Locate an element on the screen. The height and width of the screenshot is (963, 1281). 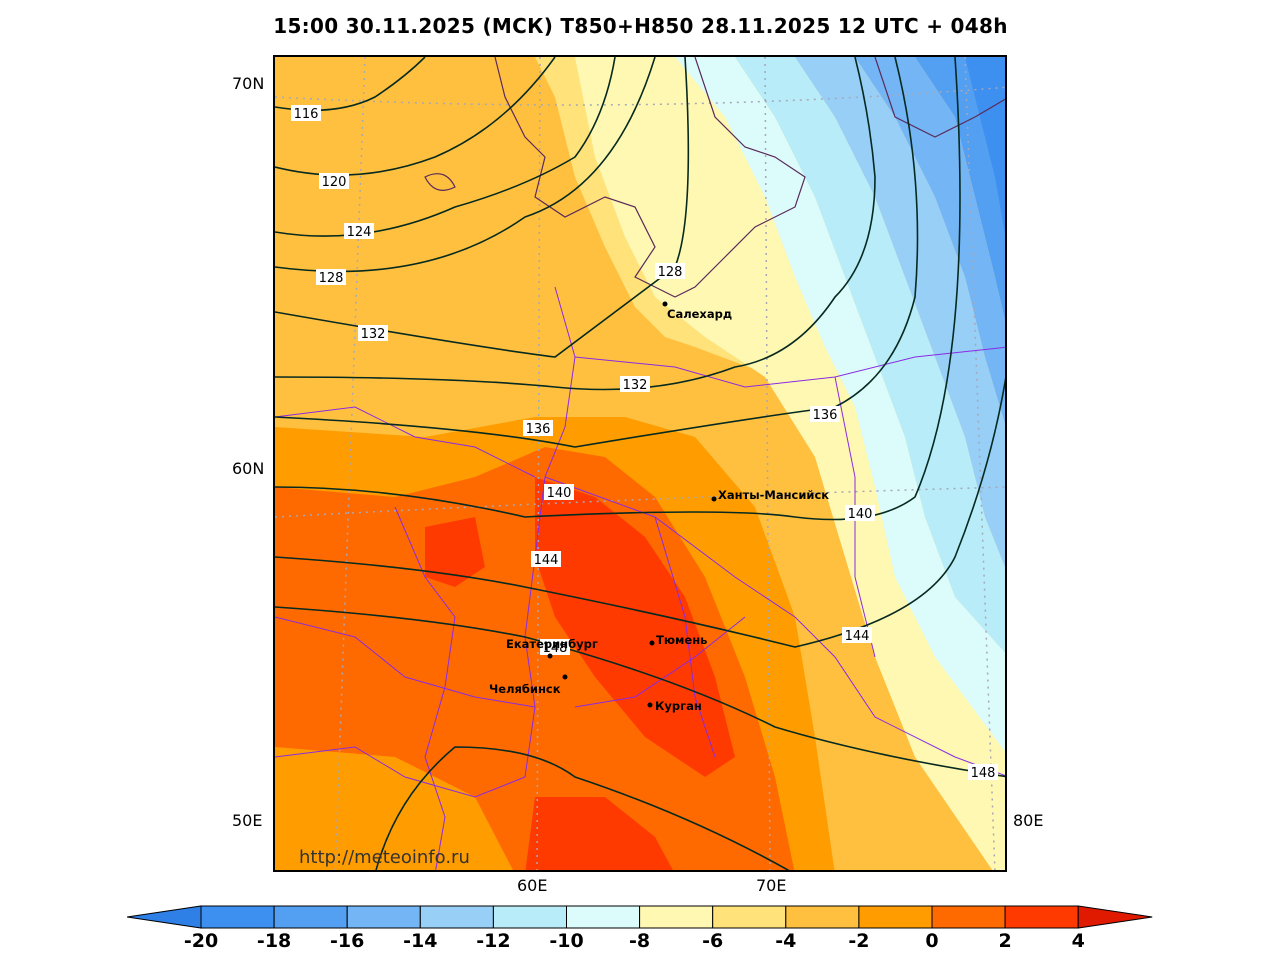
city-dot-yekaterinburg is located at coordinates (550, 656).